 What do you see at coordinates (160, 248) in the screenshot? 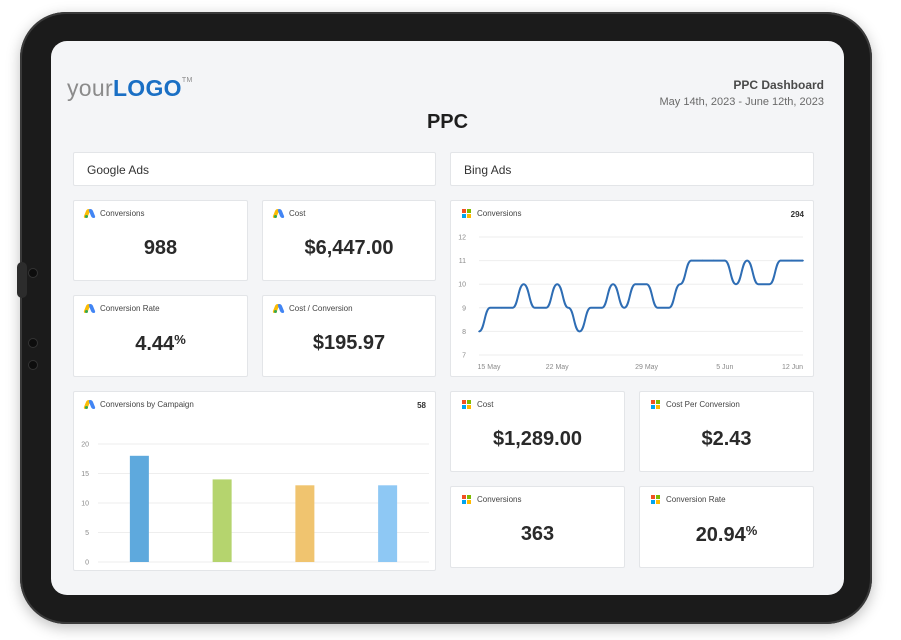
I see `metric-value: 988` at bounding box center [160, 248].